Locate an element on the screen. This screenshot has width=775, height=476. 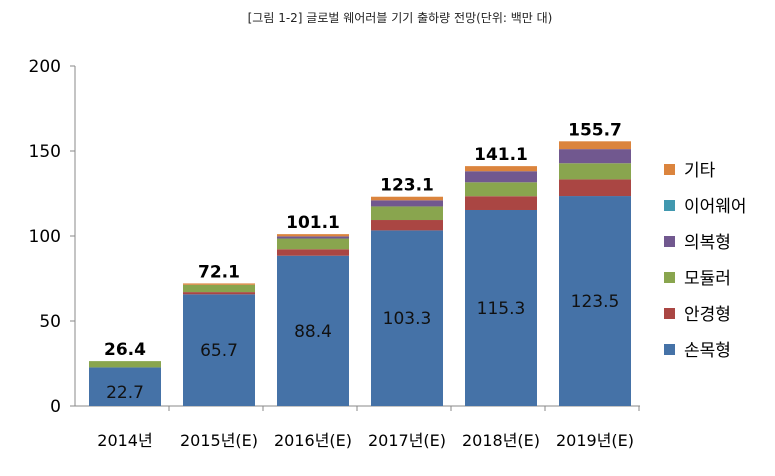
legend-label: 안경형 is located at coordinates (707, 315).